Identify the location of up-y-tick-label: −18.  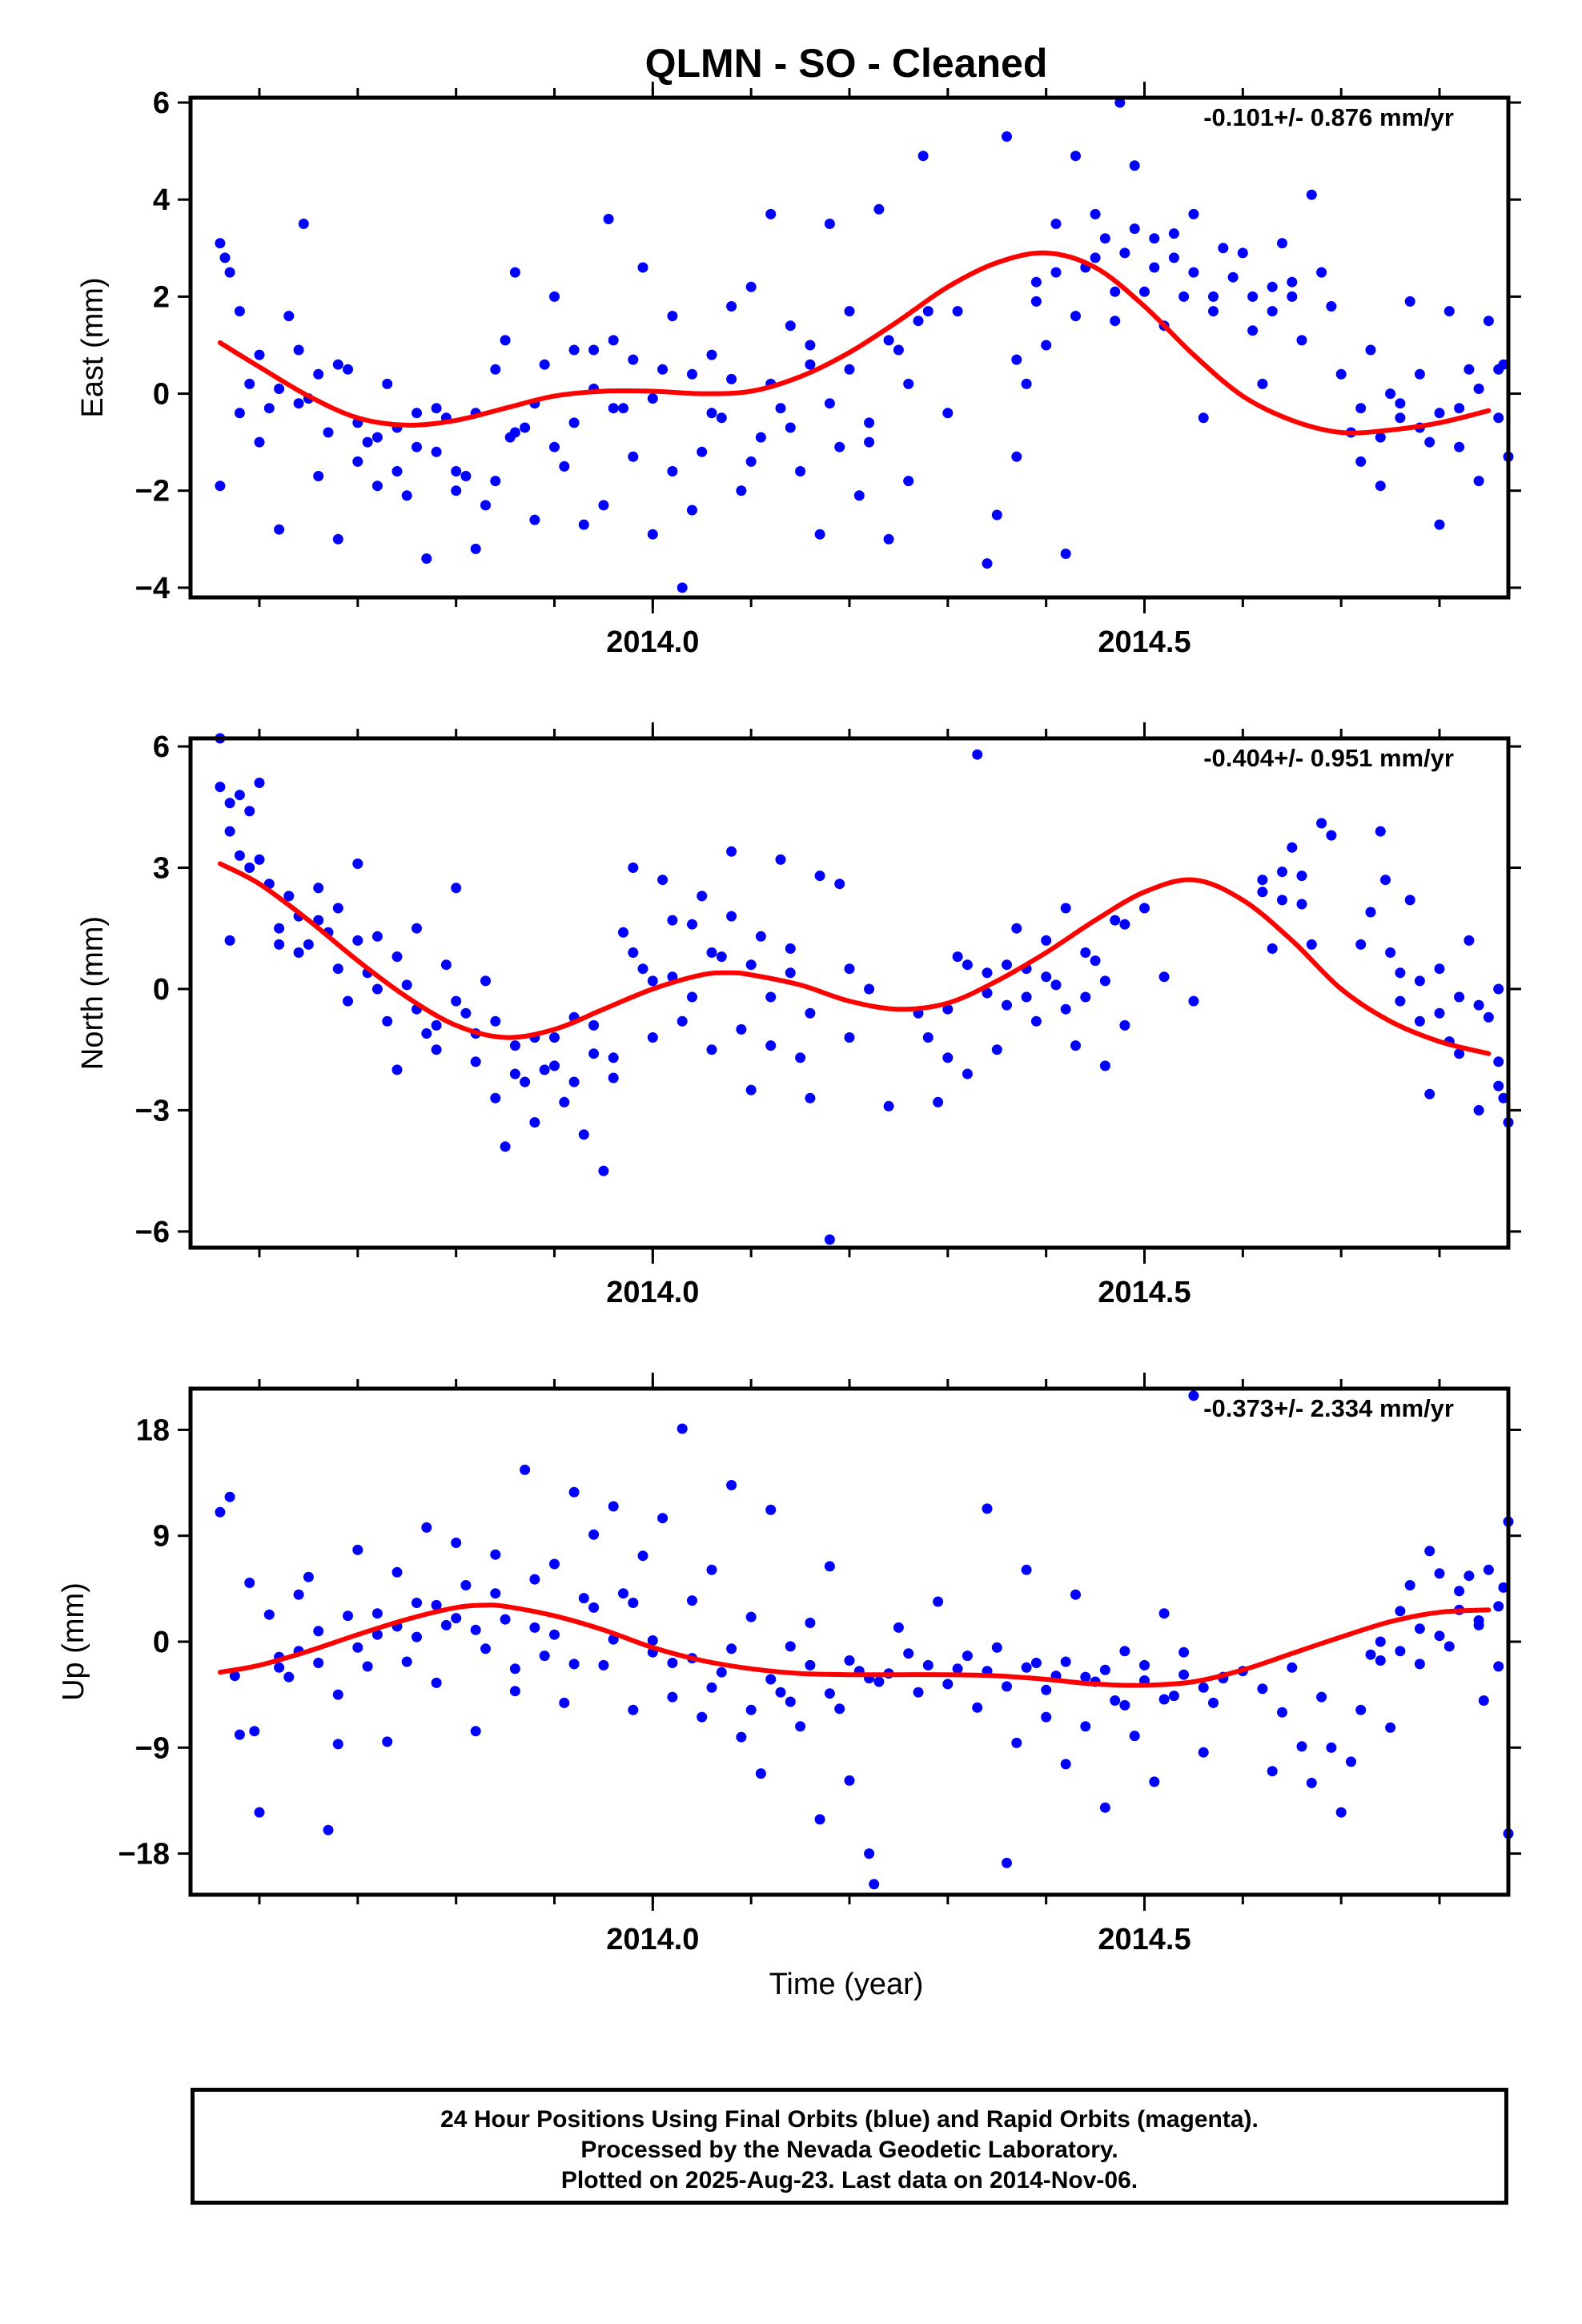
(144, 1855).